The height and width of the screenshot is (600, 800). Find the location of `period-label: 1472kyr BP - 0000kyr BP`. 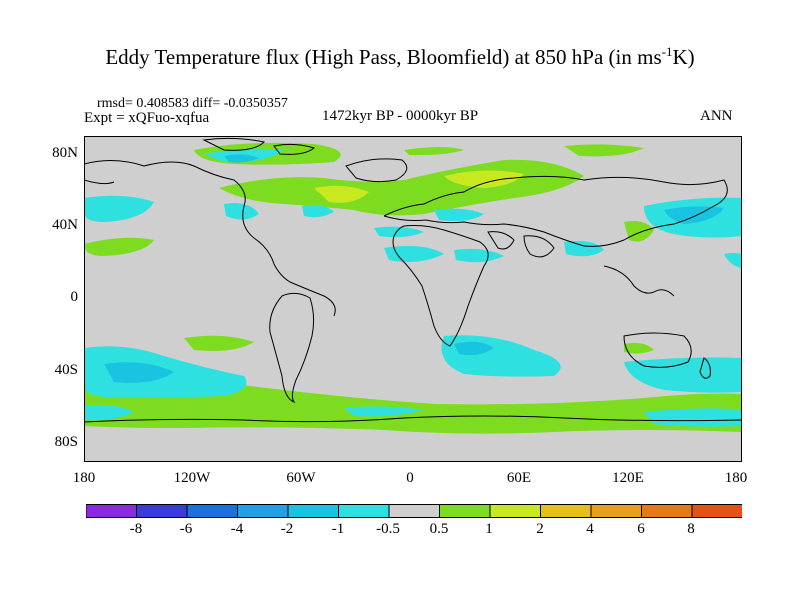

period-label: 1472kyr BP - 0000kyr BP is located at coordinates (400, 116).